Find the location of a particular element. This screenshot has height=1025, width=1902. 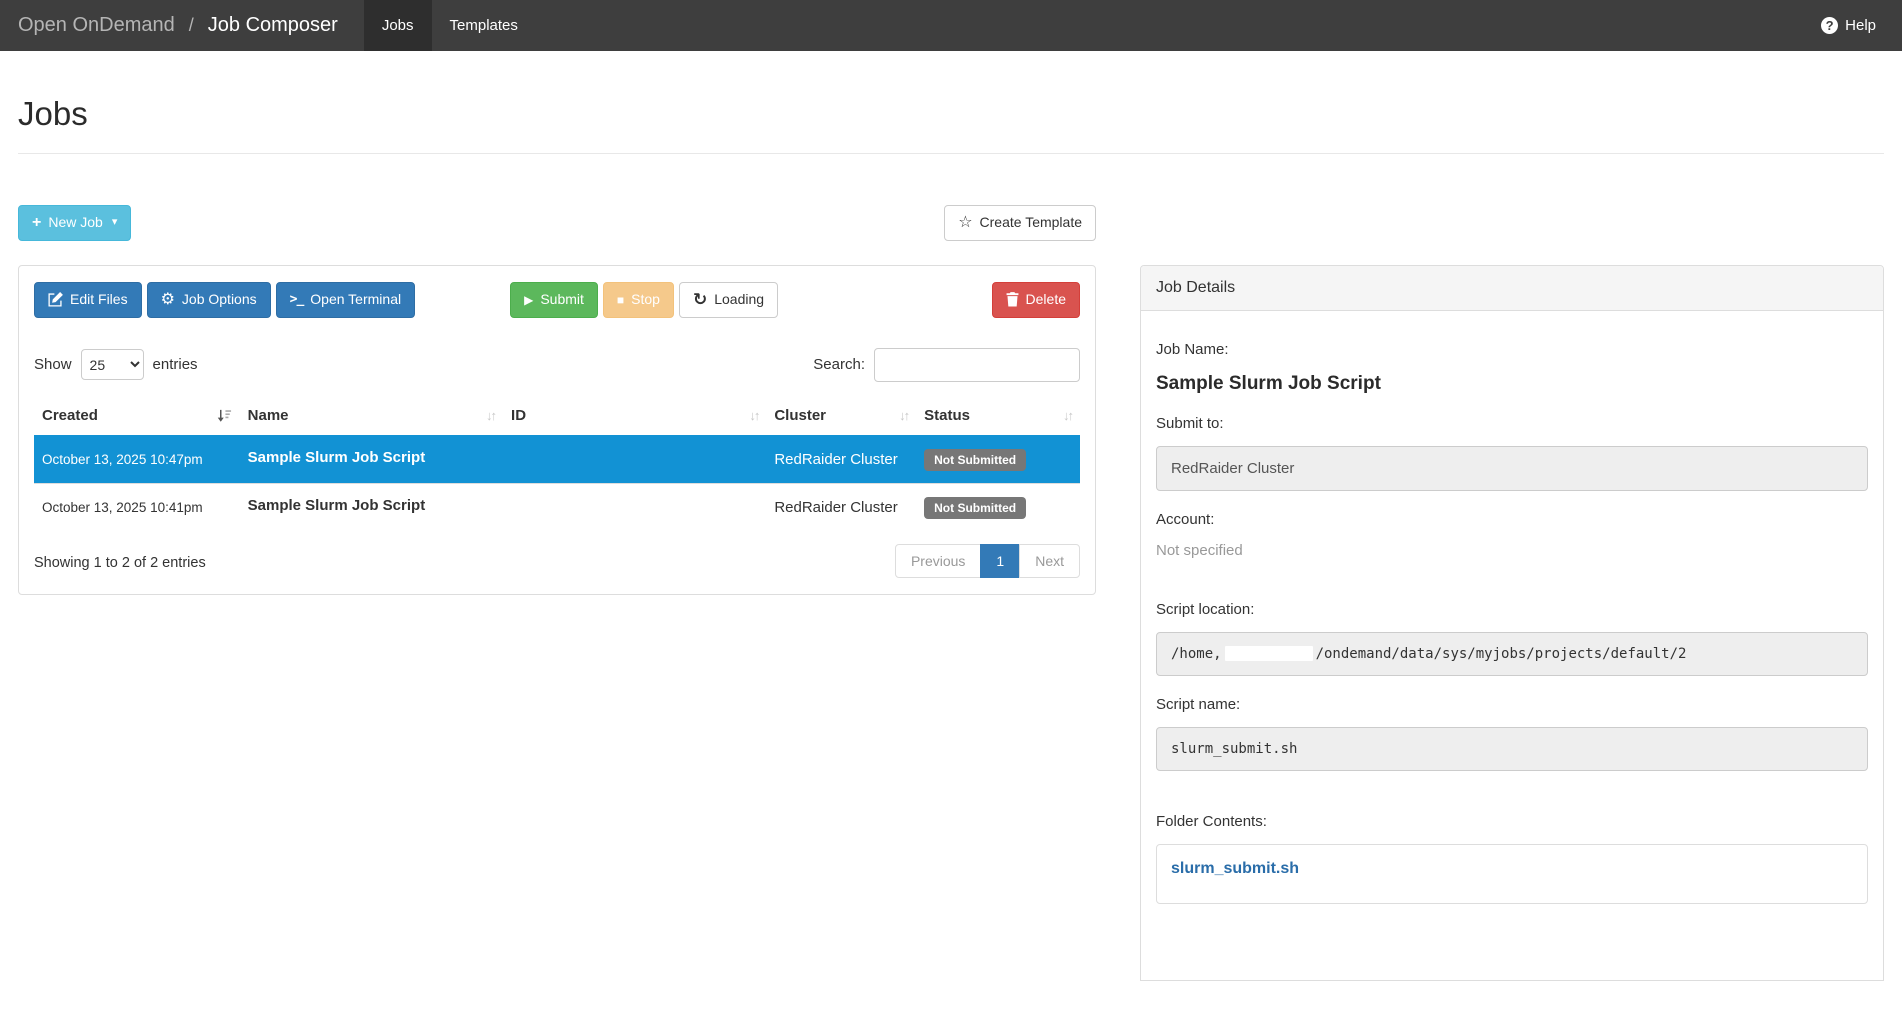

help-label: Help is located at coordinates (1860, 25).